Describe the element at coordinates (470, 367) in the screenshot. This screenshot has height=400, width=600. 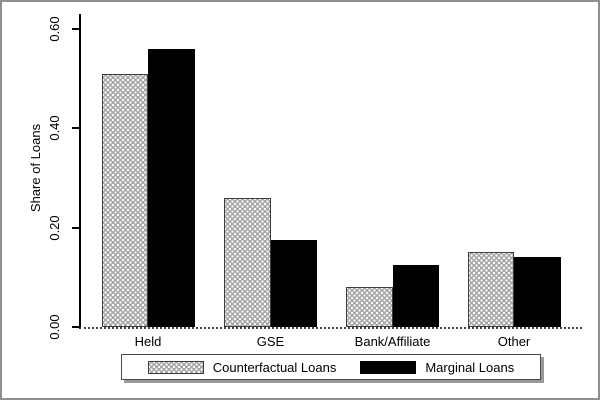
I see `legend-label-marginal-loans: Marginal Loans` at that location.